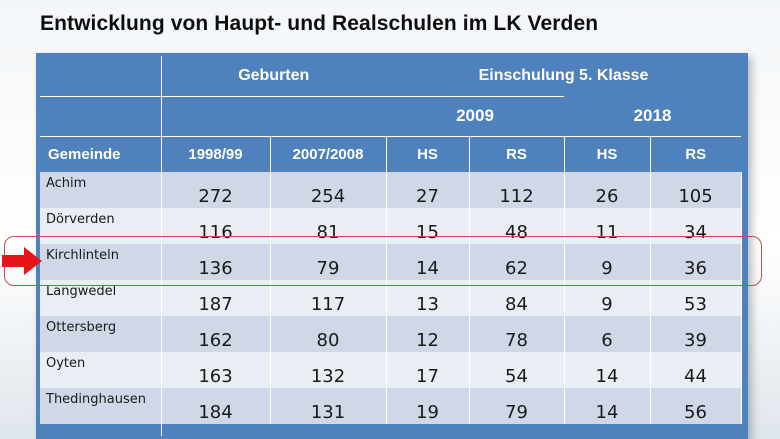 The image size is (780, 439). I want to click on header-year-2018: 2018, so click(653, 116).